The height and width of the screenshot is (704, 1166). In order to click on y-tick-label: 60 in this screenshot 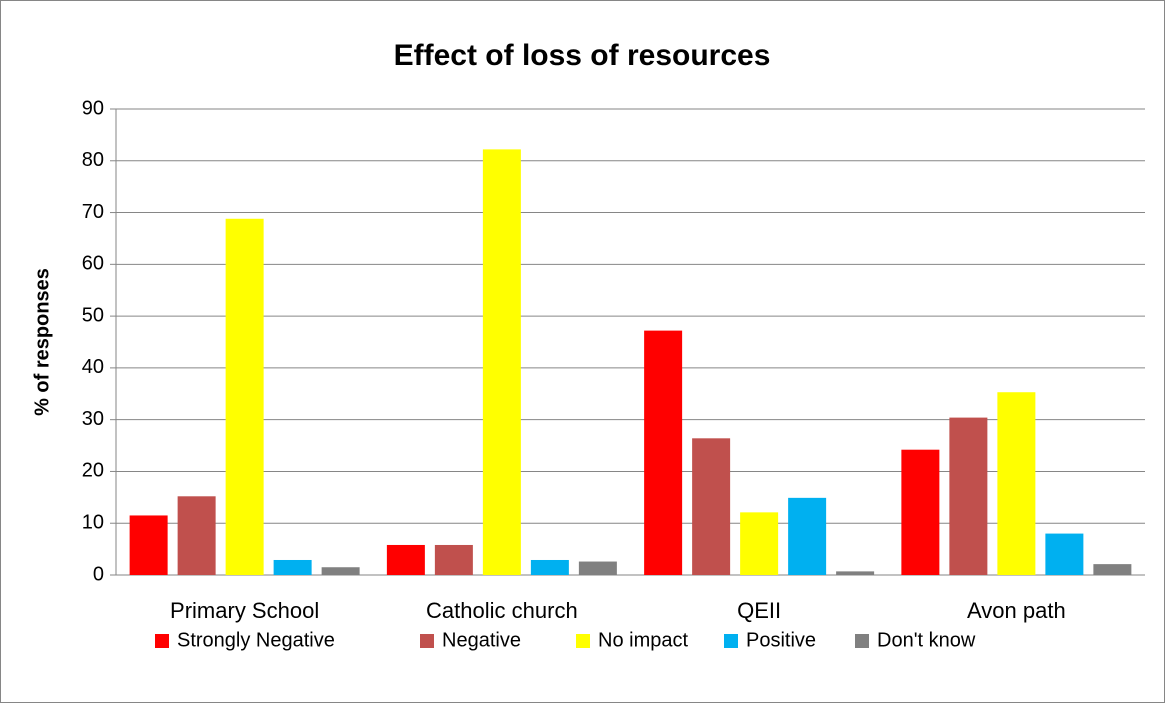, I will do `click(93, 264)`.